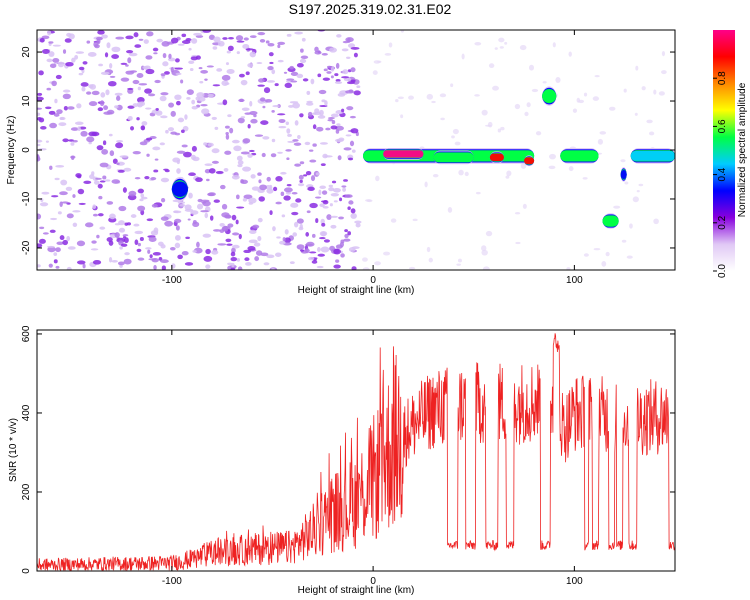 The image size is (750, 600). What do you see at coordinates (26, 52) in the screenshot?
I see `y-tick-label: 20` at bounding box center [26, 52].